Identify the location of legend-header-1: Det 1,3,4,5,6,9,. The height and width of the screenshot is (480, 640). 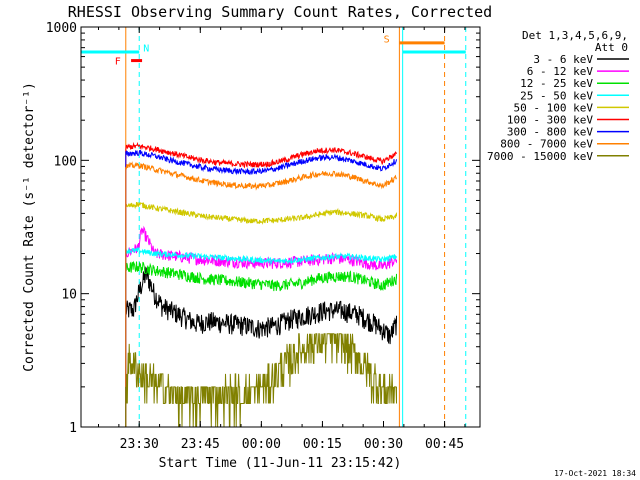
(575, 35).